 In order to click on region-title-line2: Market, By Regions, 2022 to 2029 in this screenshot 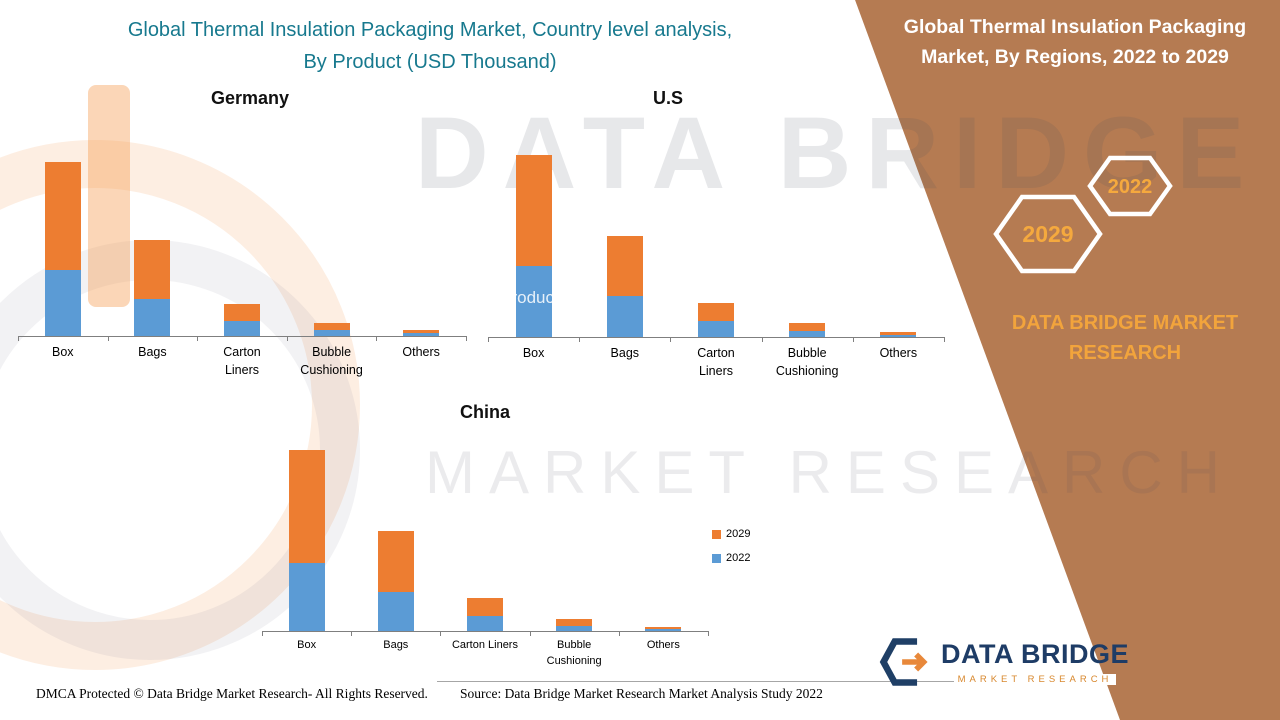, I will do `click(1075, 57)`.